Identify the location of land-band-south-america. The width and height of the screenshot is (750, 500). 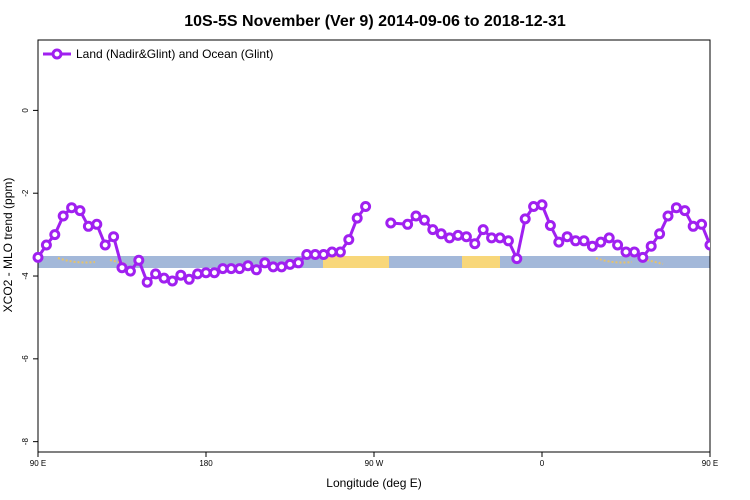
(356, 262).